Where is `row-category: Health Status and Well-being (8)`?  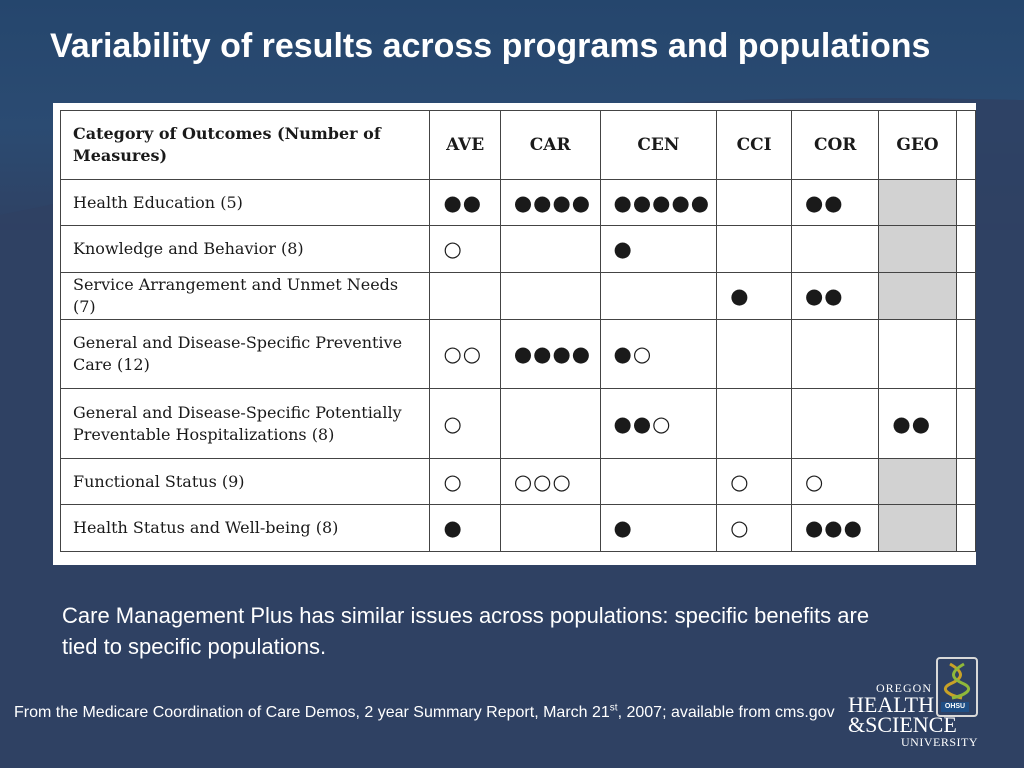 row-category: Health Status and Well-being (8) is located at coordinates (245, 528).